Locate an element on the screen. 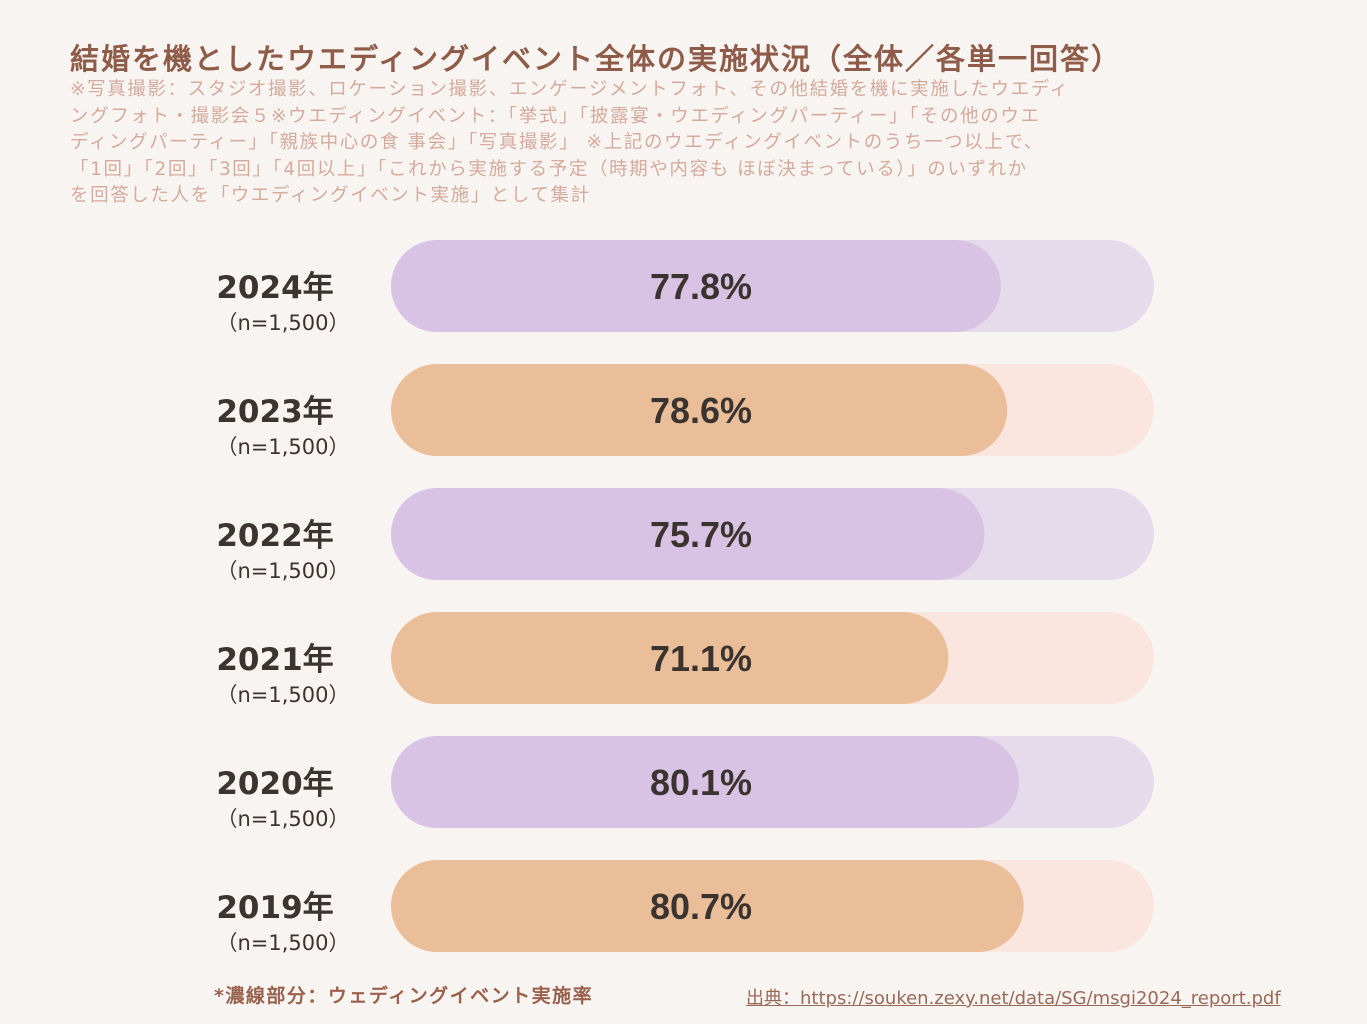 This screenshot has width=1367, height=1024. category-label: 2023年 is located at coordinates (274, 412).